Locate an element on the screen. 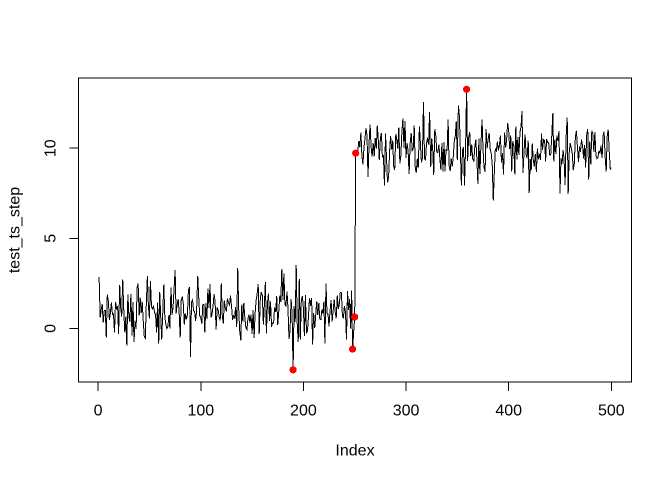 This screenshot has height=480, width=672. svg-text: 5 is located at coordinates (51, 238).